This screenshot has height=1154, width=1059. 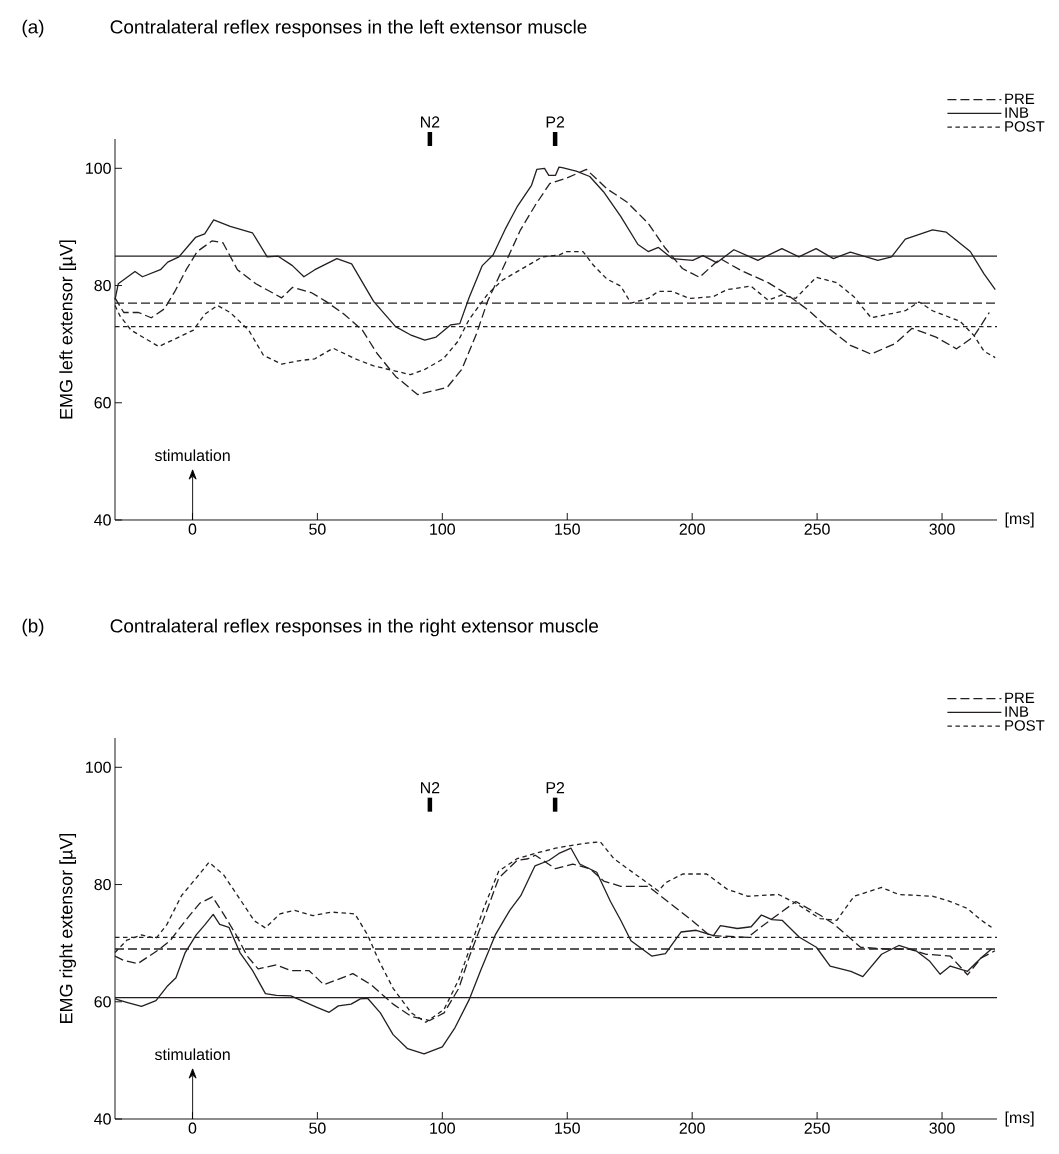 What do you see at coordinates (33, 28) in the screenshot?
I see `text: (a)` at bounding box center [33, 28].